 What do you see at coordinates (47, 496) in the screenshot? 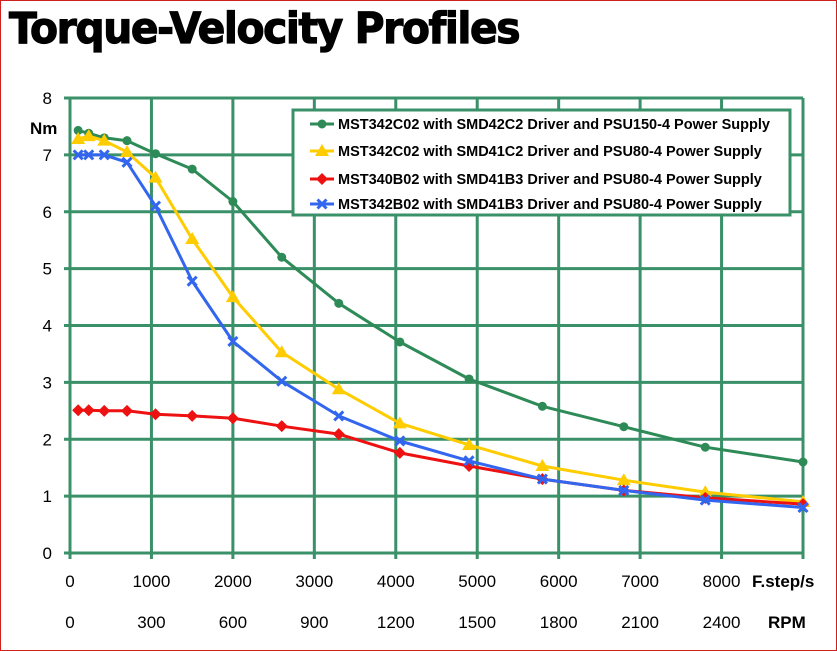
I see `y-tick-label: 1` at bounding box center [47, 496].